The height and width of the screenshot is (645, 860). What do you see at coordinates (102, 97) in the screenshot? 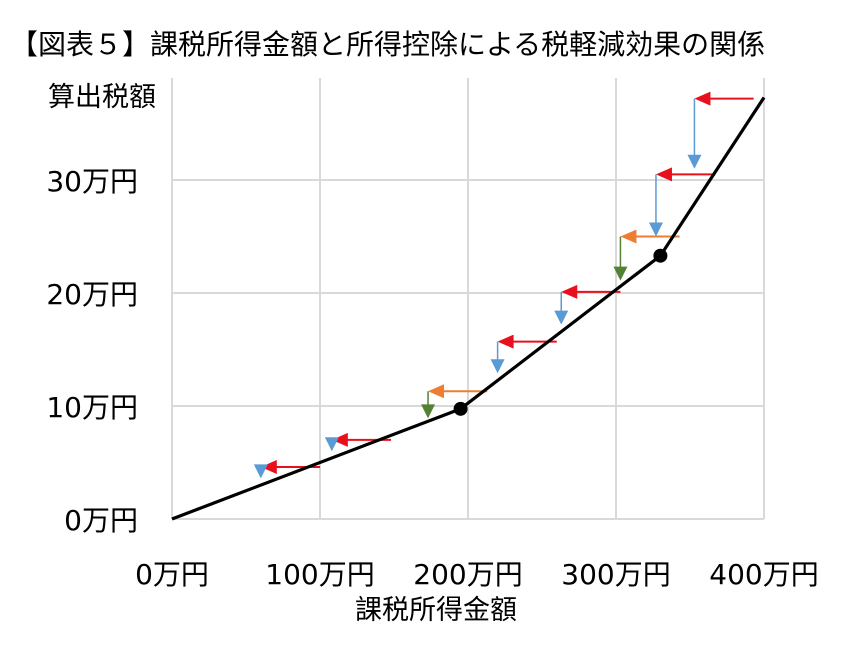
I see `y-axis-title: 算出税額` at bounding box center [102, 97].